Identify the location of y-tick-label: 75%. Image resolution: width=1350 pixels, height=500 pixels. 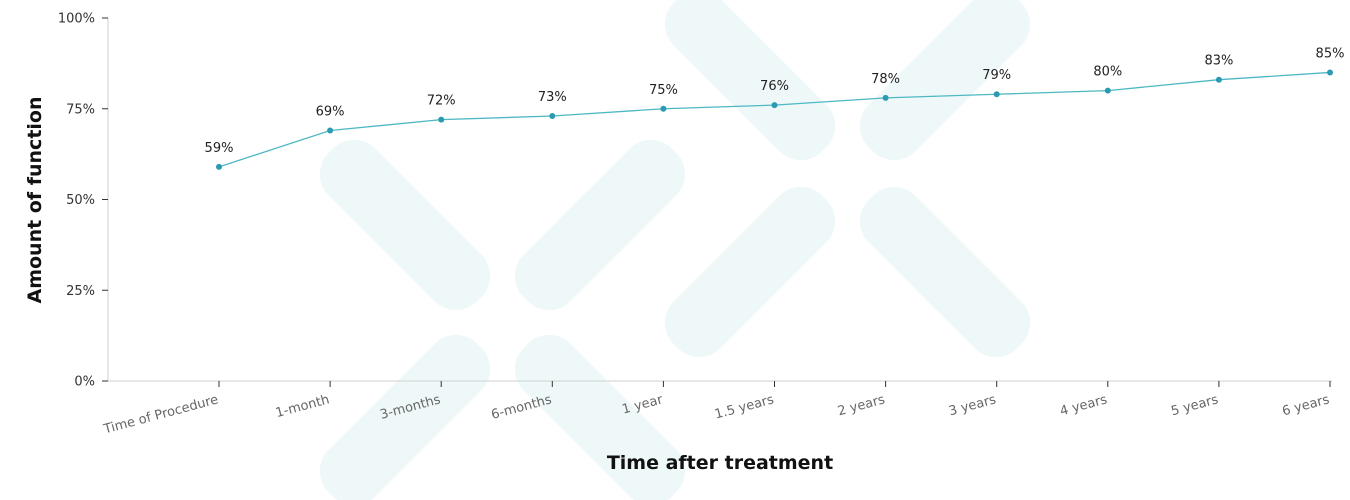
(80, 109).